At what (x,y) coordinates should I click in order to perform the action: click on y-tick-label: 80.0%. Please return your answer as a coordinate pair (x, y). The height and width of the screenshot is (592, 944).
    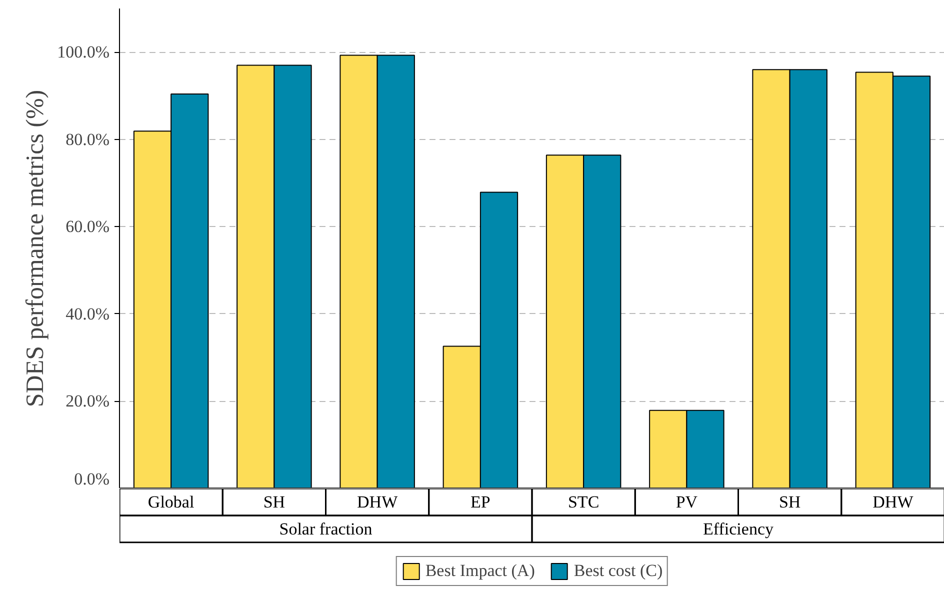
    Looking at the image, I should click on (88, 139).